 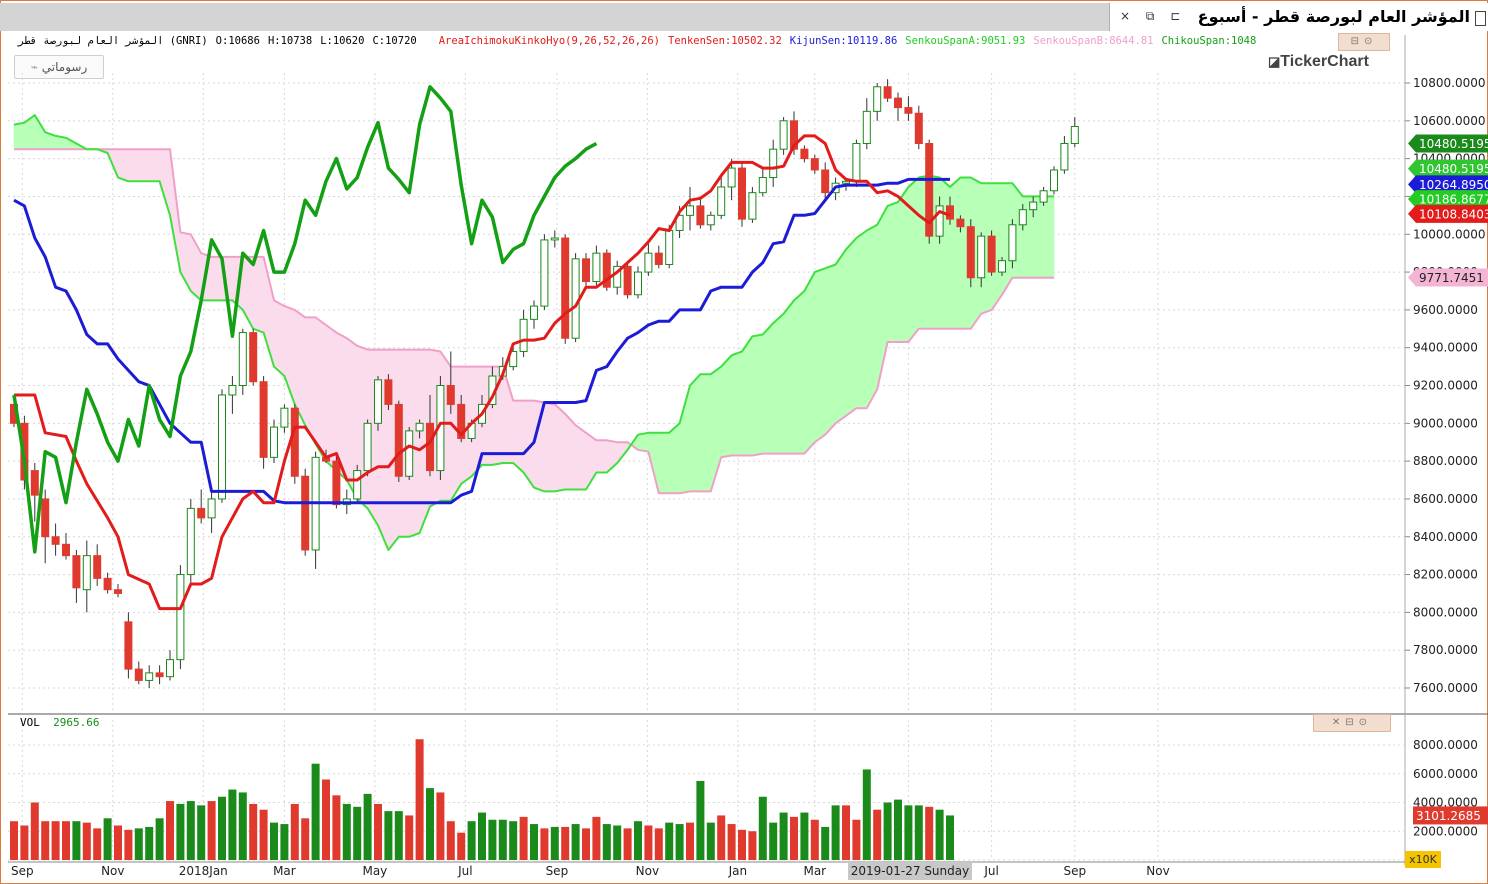 I want to click on symbol-name: المؤشر العام لبورصة قطر (GNRI), so click(x=113, y=41).